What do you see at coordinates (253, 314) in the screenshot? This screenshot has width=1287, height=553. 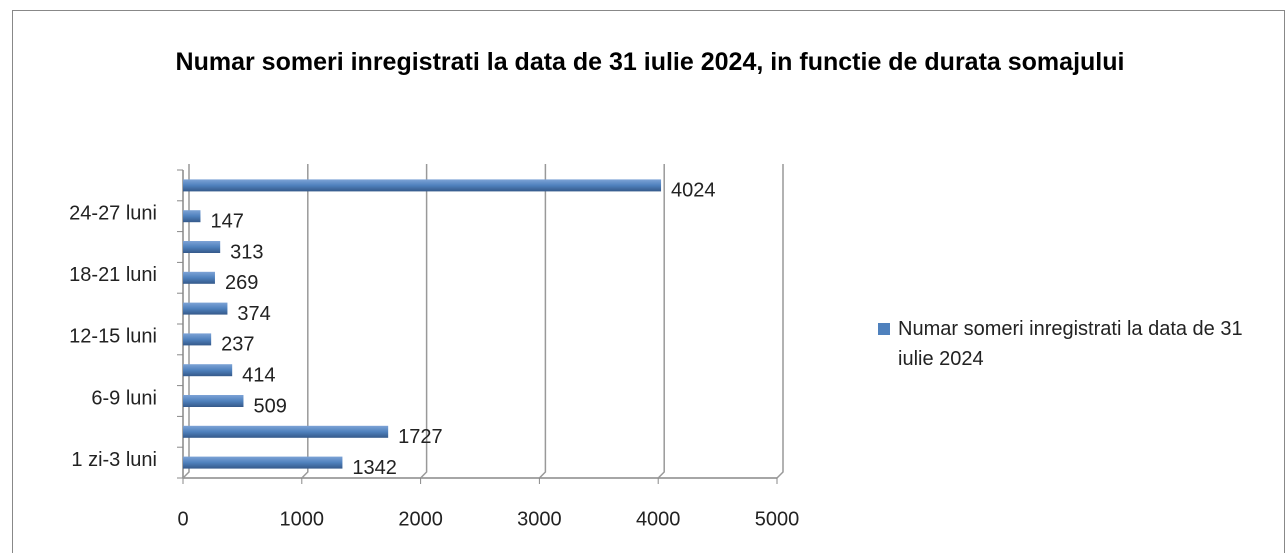 I see `data-label: 374` at bounding box center [253, 314].